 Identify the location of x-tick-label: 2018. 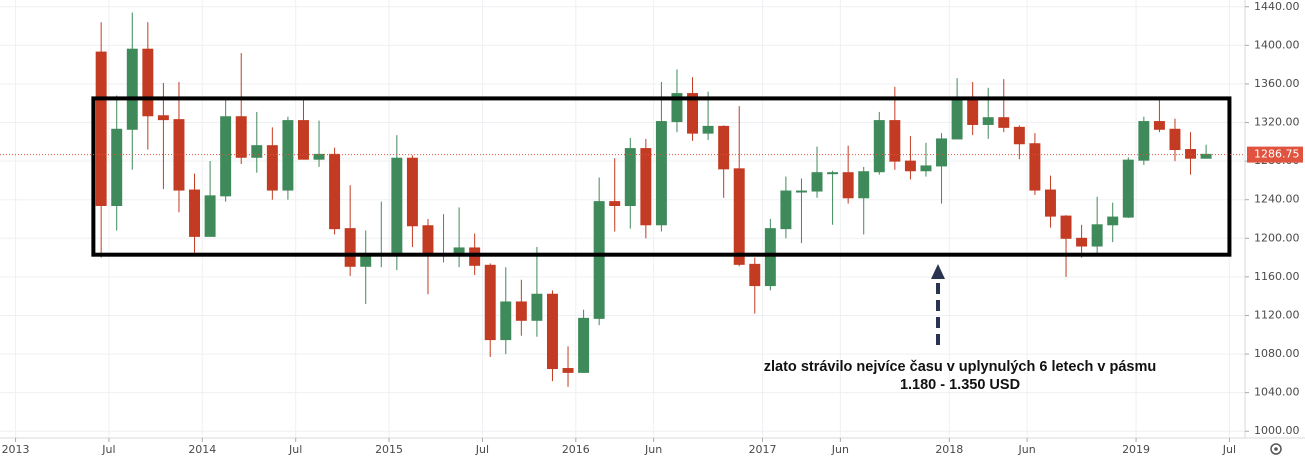
(949, 449).